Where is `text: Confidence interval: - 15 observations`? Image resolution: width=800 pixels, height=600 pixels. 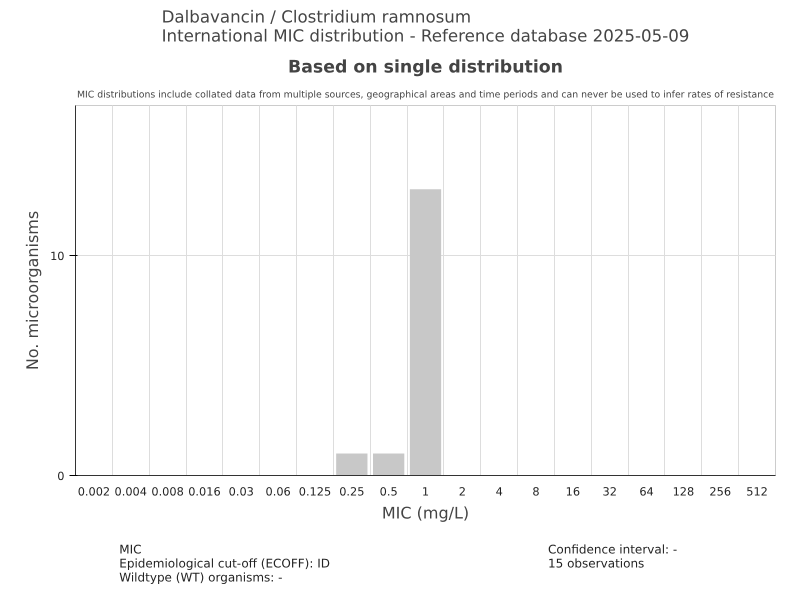 text: Confidence interval: - 15 observations is located at coordinates (613, 556).